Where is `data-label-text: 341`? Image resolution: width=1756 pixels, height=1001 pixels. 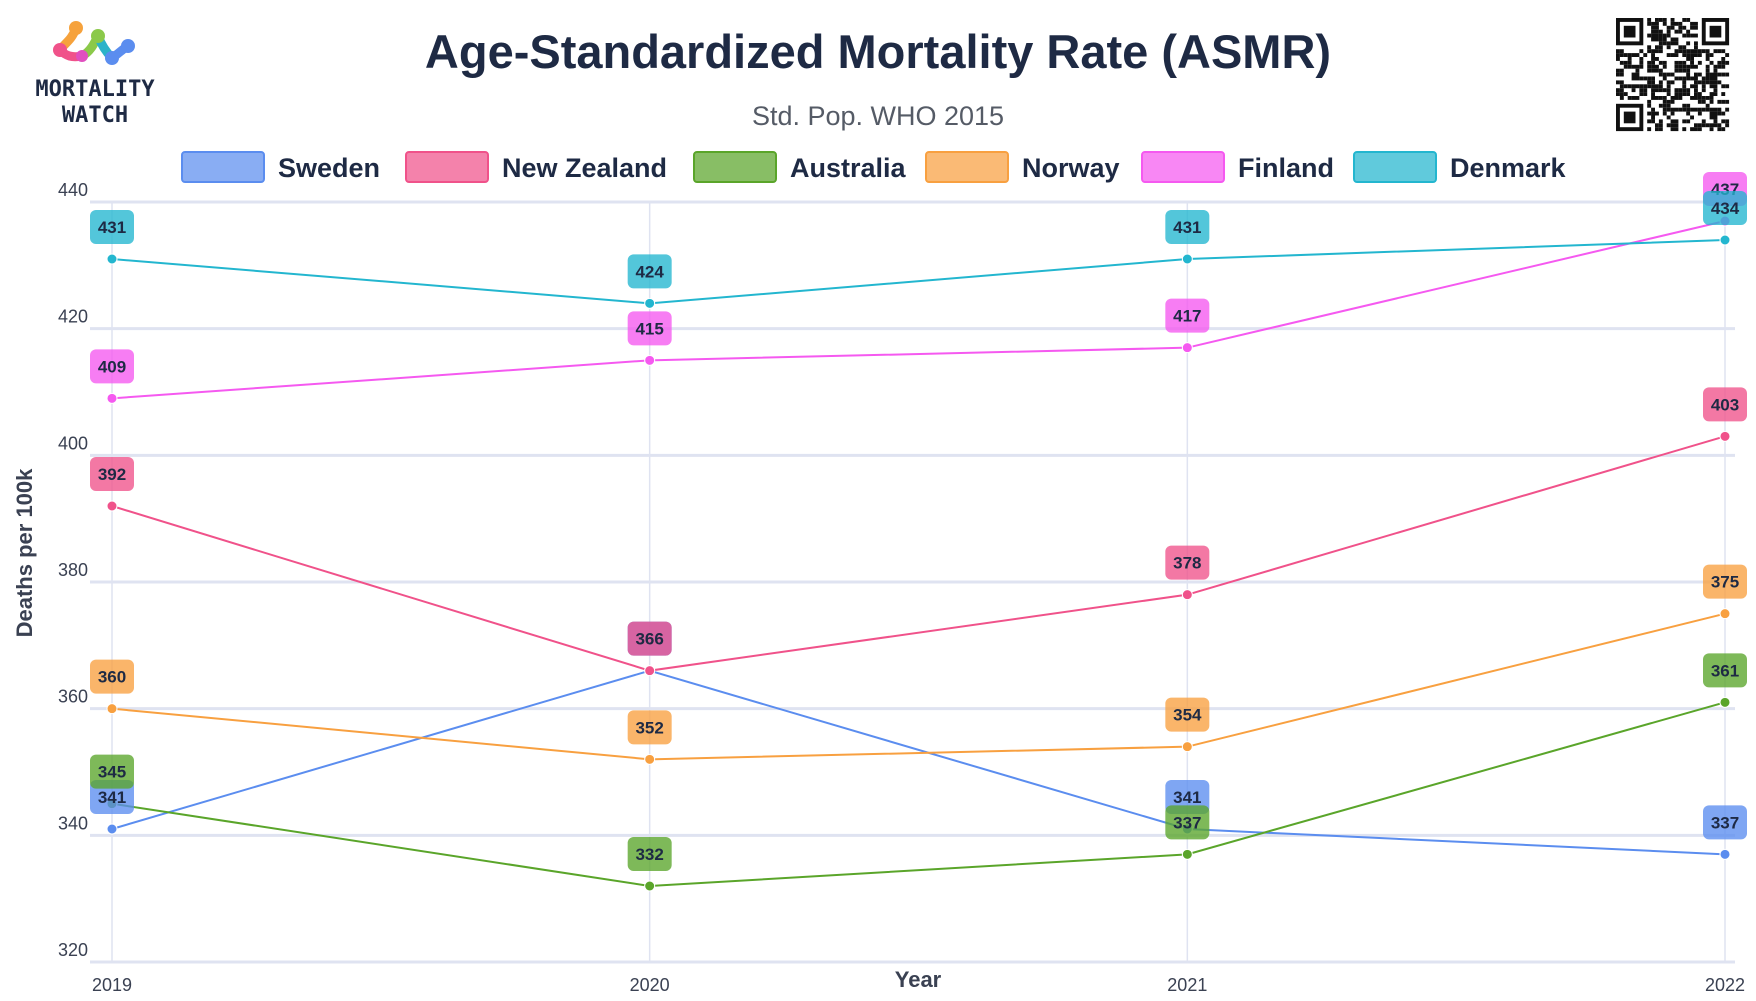
data-label-text: 341 is located at coordinates (112, 797).